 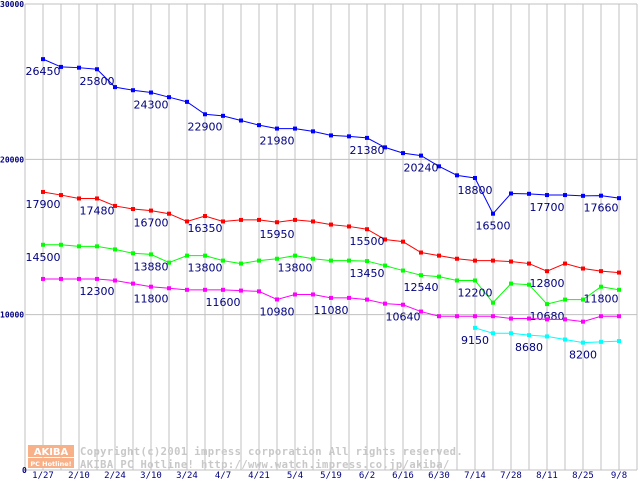 I want to click on x-tick-label: 6/30, so click(x=439, y=475).